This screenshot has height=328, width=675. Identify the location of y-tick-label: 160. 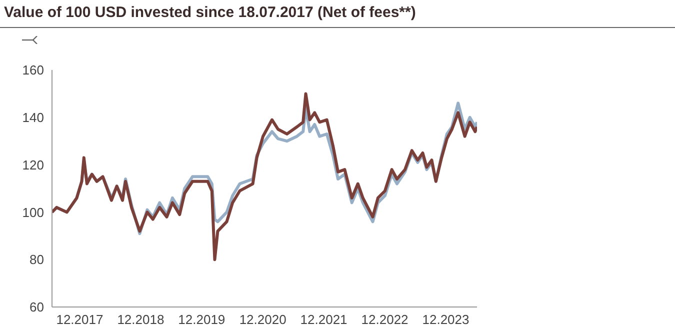
(33, 70).